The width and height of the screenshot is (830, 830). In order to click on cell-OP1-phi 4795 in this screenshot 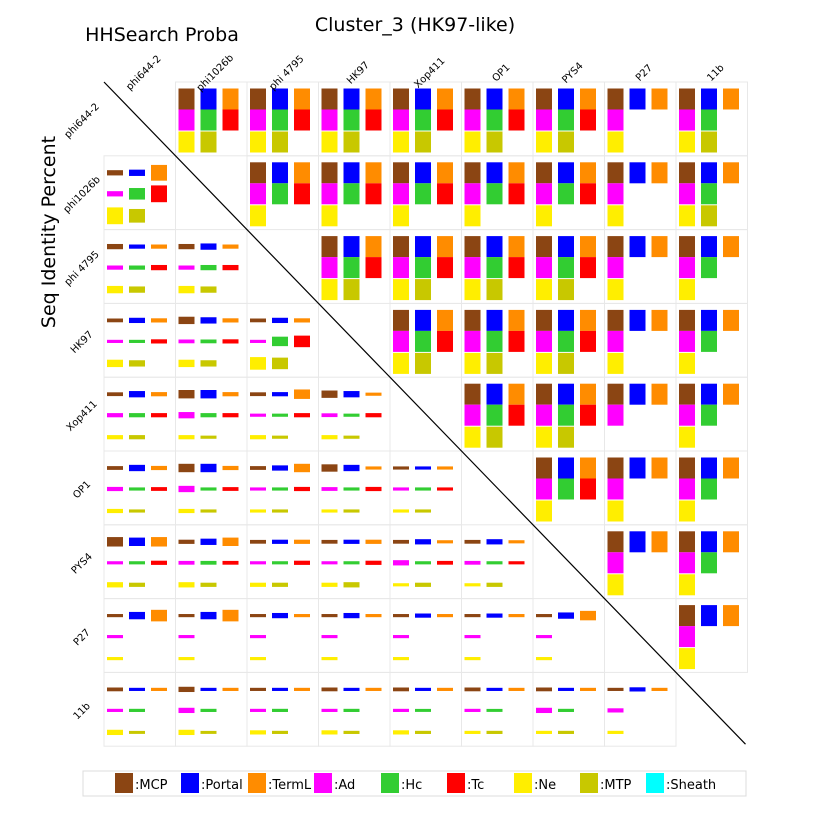, I will do `click(280, 488)`.